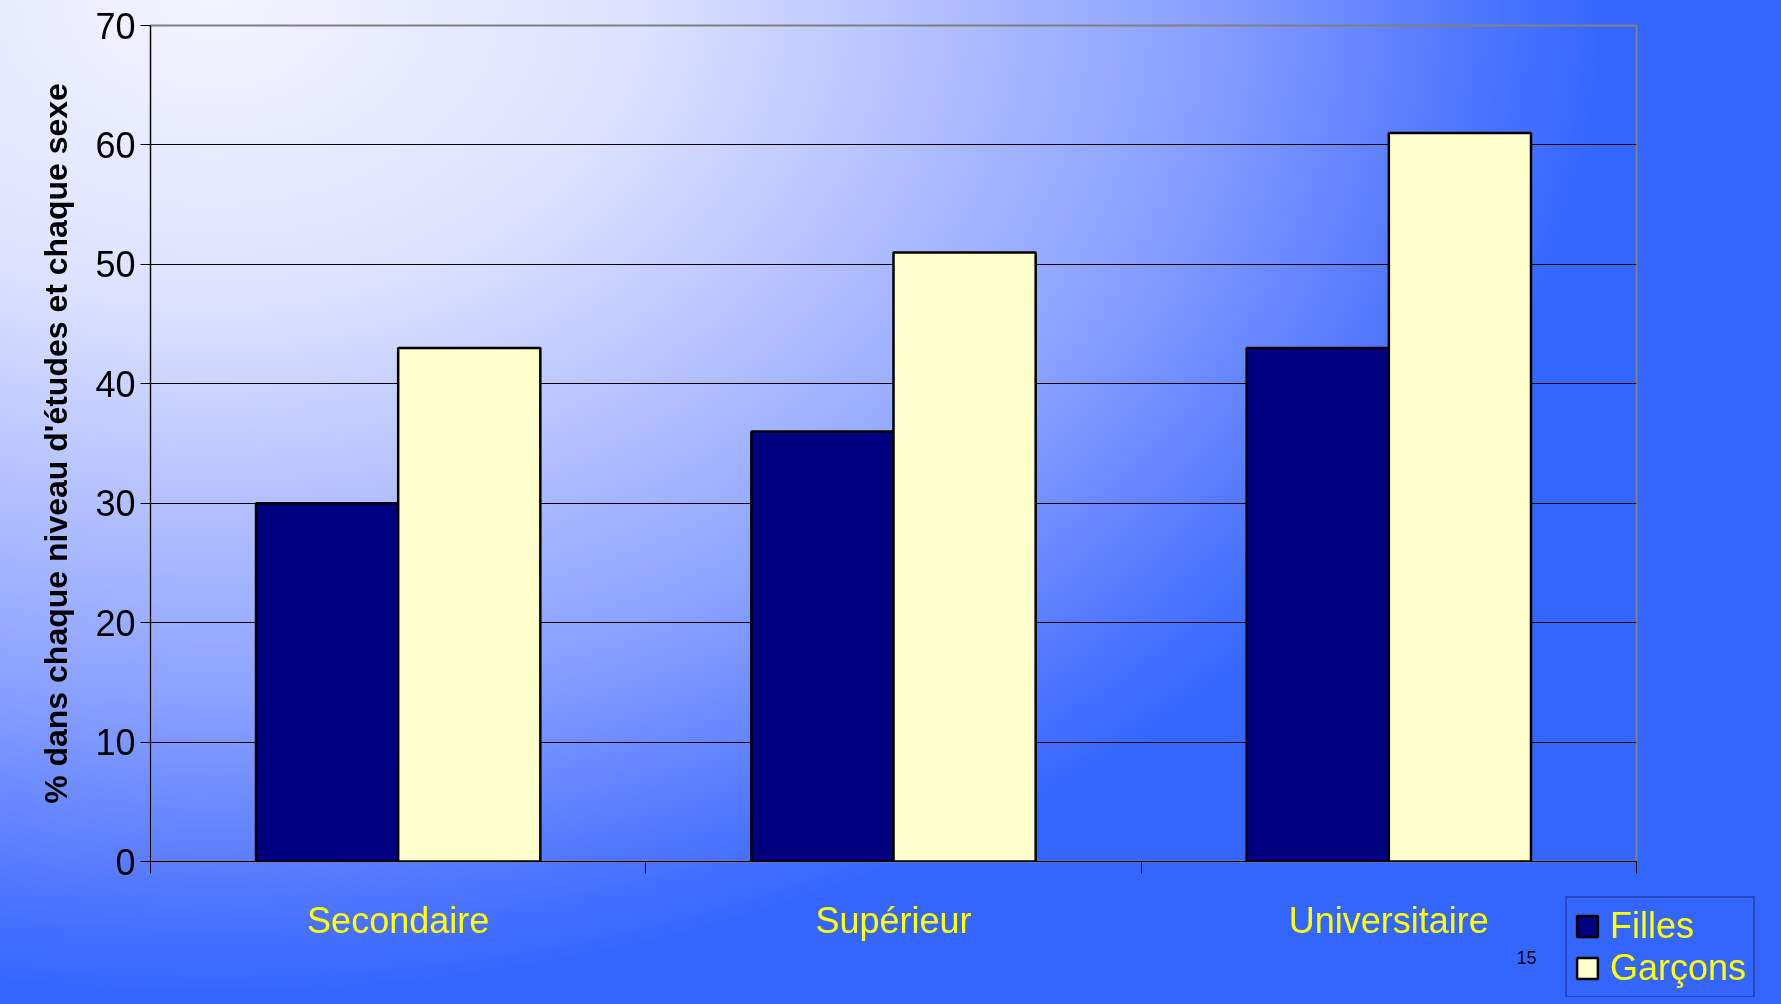 The width and height of the screenshot is (1781, 1004). What do you see at coordinates (115, 743) in the screenshot?
I see `y-tick-label: 10` at bounding box center [115, 743].